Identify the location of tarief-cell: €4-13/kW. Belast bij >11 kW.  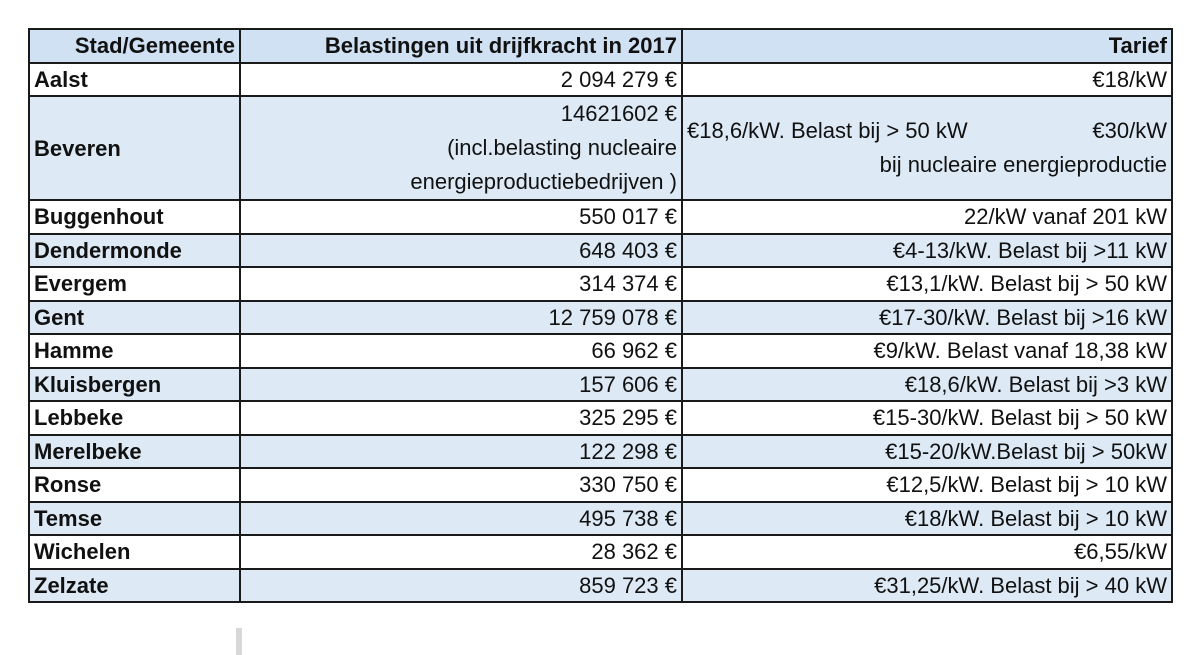
(927, 250).